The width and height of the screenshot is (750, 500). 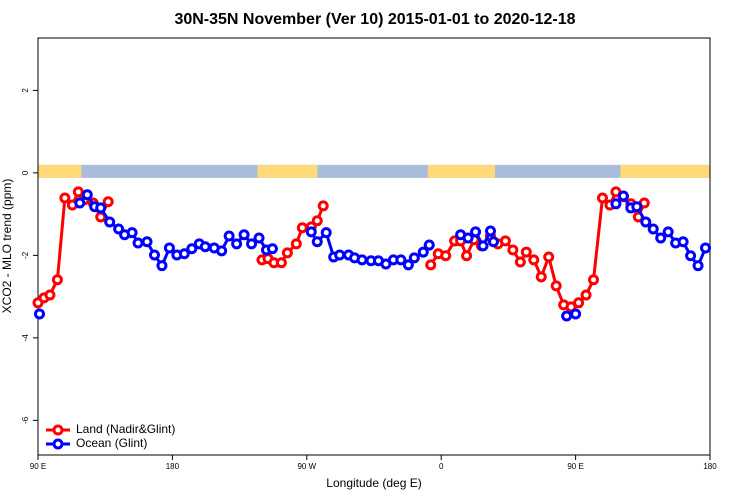 What do you see at coordinates (373, 483) in the screenshot?
I see `x-axis-label: Longitude (deg E)` at bounding box center [373, 483].